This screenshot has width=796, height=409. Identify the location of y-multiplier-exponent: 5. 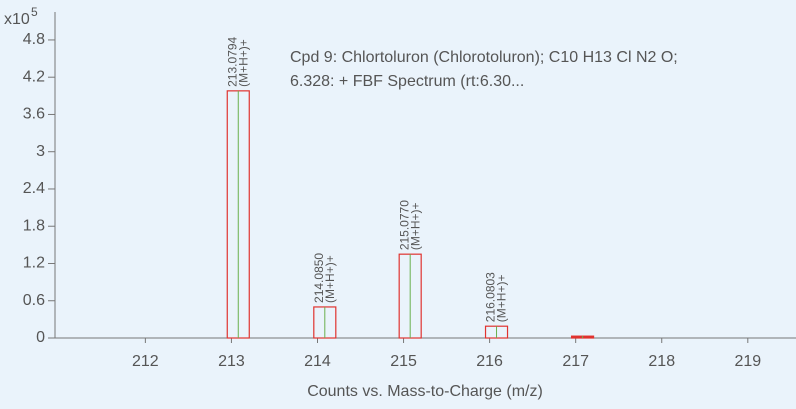
(34, 12).